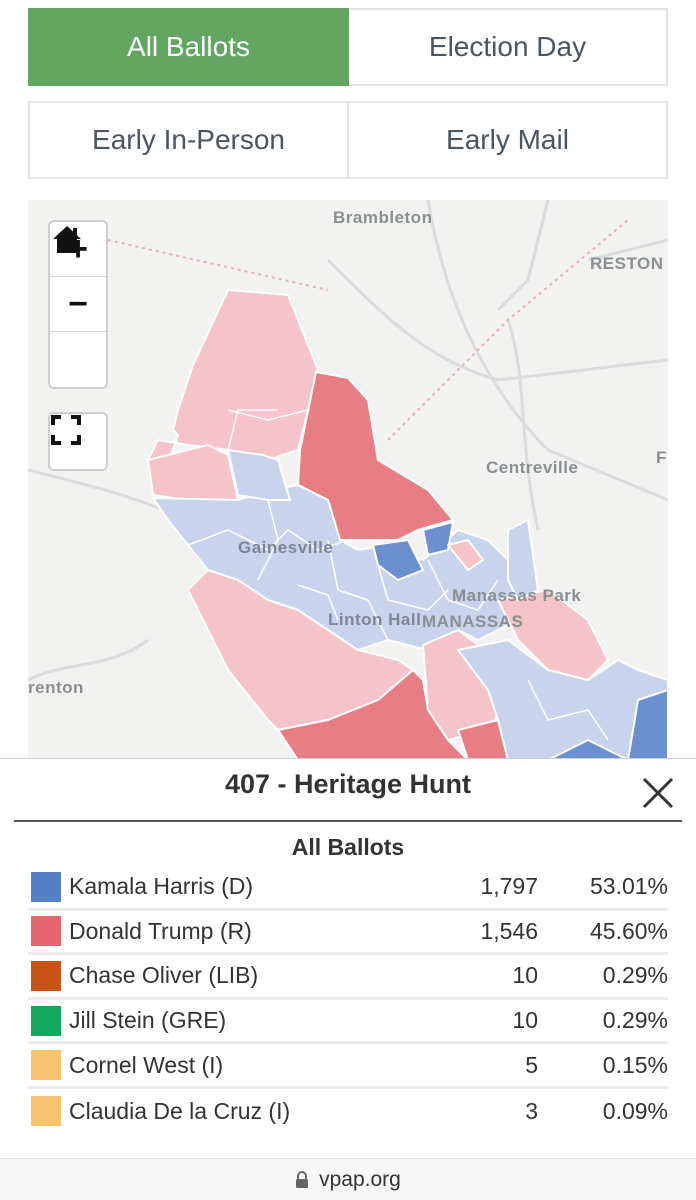  I want to click on map-label-brambleton: Brambleton, so click(383, 217).